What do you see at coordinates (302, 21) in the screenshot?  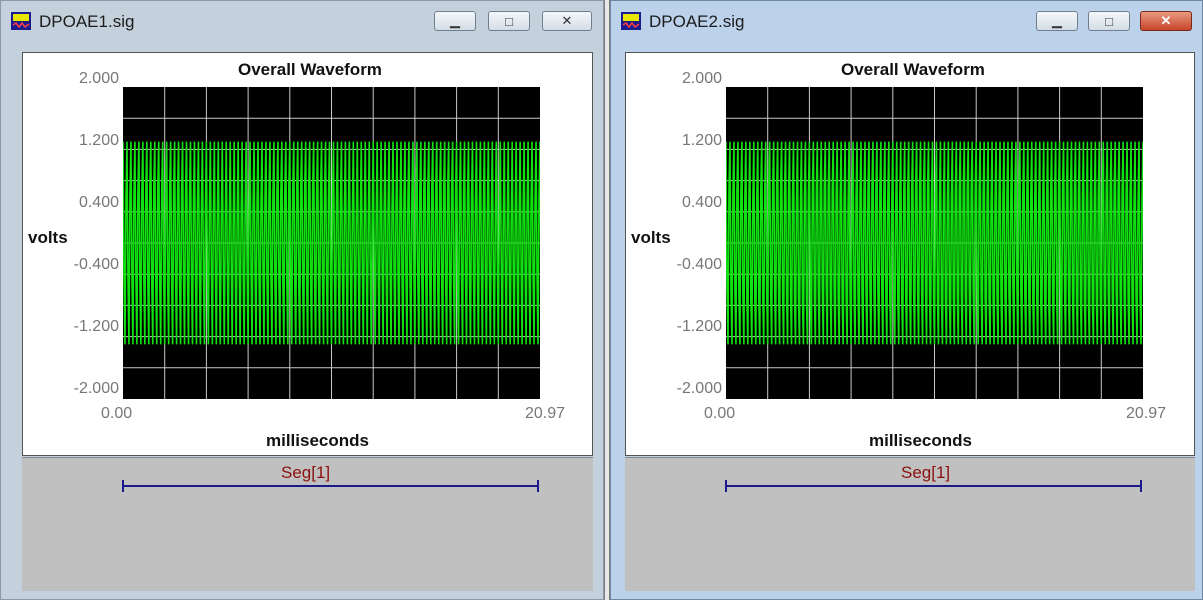 I see `title-bar: DPOAE1.sig ▁ □ ✕` at bounding box center [302, 21].